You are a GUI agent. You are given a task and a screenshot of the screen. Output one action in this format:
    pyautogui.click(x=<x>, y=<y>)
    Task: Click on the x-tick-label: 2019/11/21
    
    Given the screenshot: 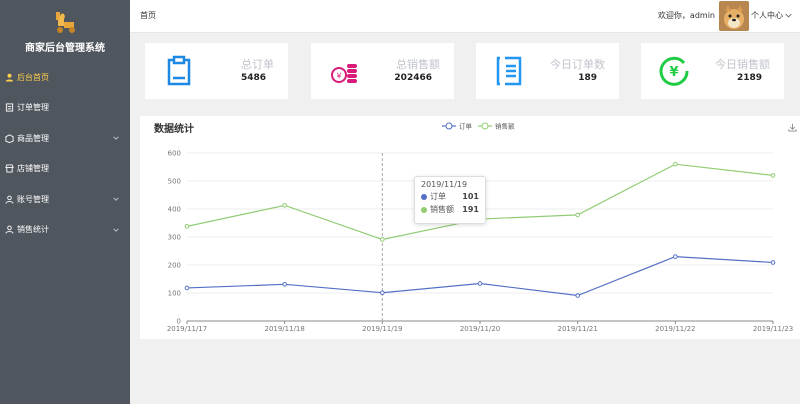 What is the action you would take?
    pyautogui.click(x=577, y=329)
    